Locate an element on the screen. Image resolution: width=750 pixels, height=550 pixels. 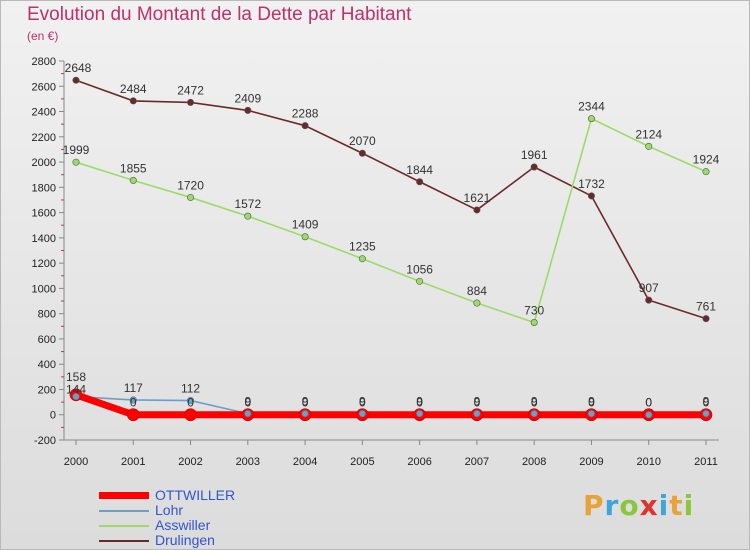
data-label-lohr: 112 is located at coordinates (190, 389).